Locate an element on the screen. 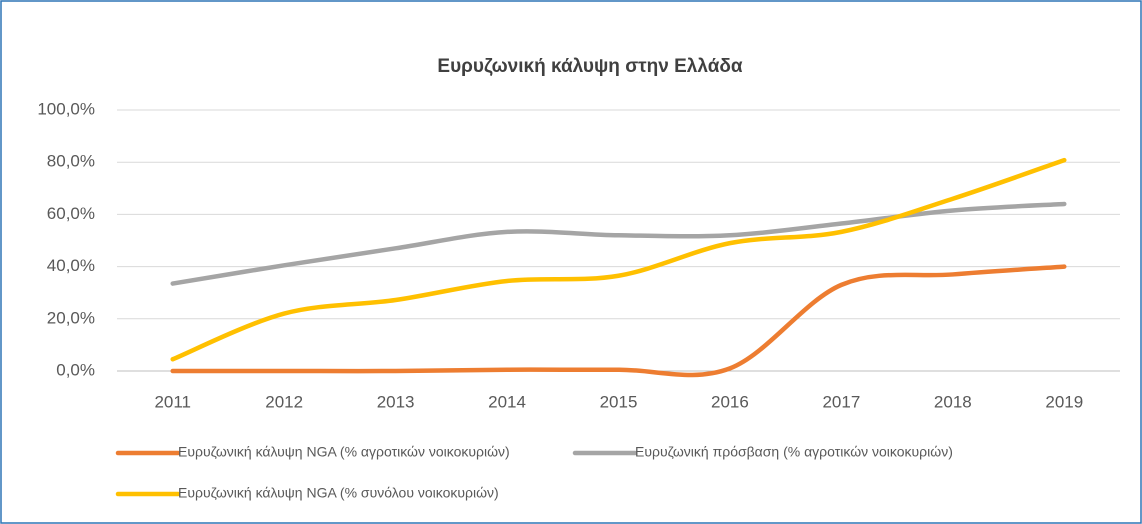 The image size is (1142, 524). y-tick-label: 40,0% is located at coordinates (71, 265).